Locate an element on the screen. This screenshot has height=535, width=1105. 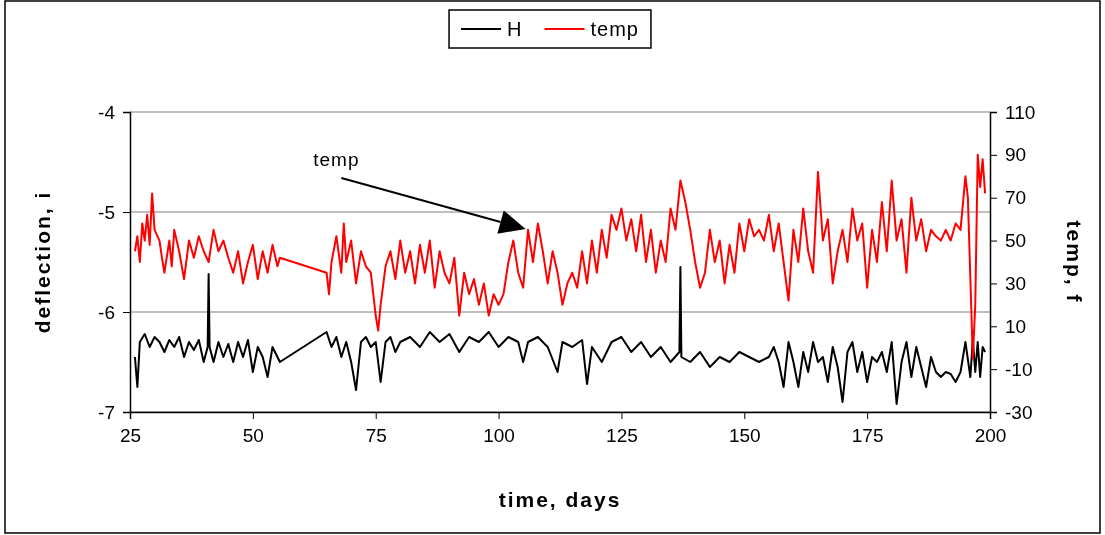
y-tick-label: -4 is located at coordinates (107, 112).